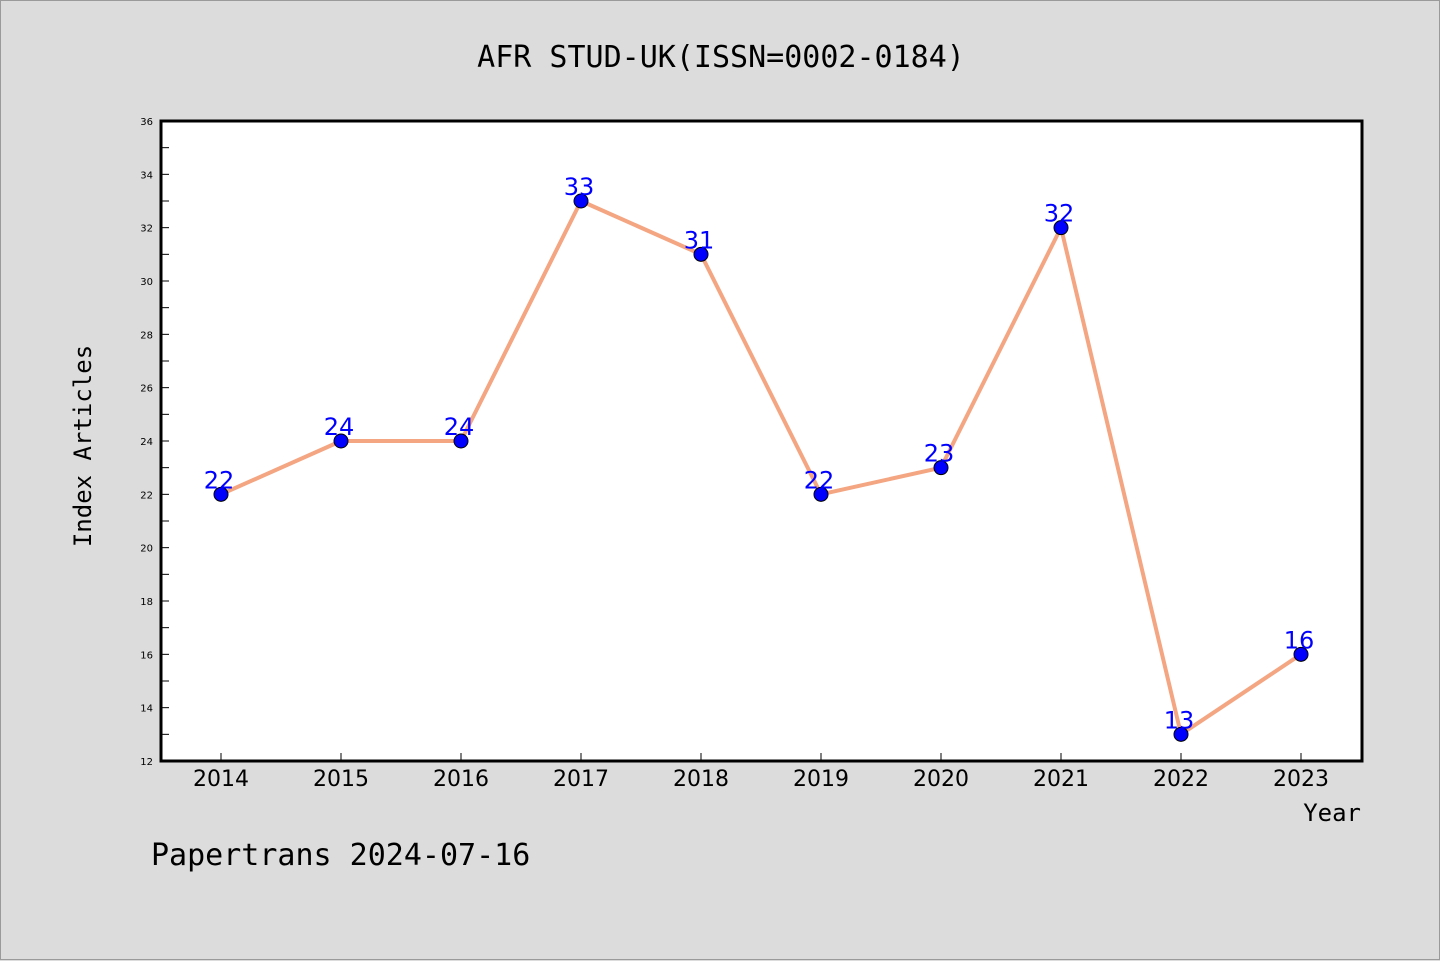 Image resolution: width=1440 pixels, height=961 pixels. What do you see at coordinates (939, 454) in the screenshot?
I see `data-label: 23` at bounding box center [939, 454].